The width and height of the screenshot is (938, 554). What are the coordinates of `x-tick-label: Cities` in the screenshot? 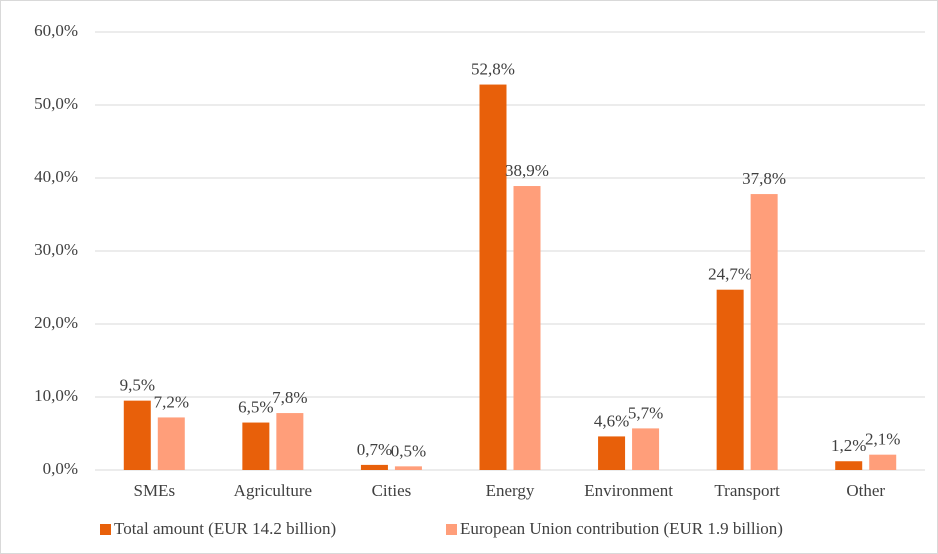 It's located at (392, 490).